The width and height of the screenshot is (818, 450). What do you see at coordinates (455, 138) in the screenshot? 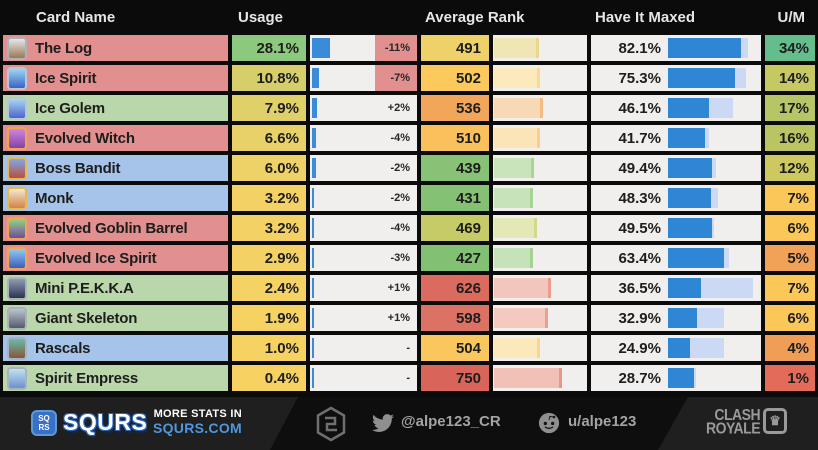
I see `average-rank-value-cell: 510` at bounding box center [455, 138].